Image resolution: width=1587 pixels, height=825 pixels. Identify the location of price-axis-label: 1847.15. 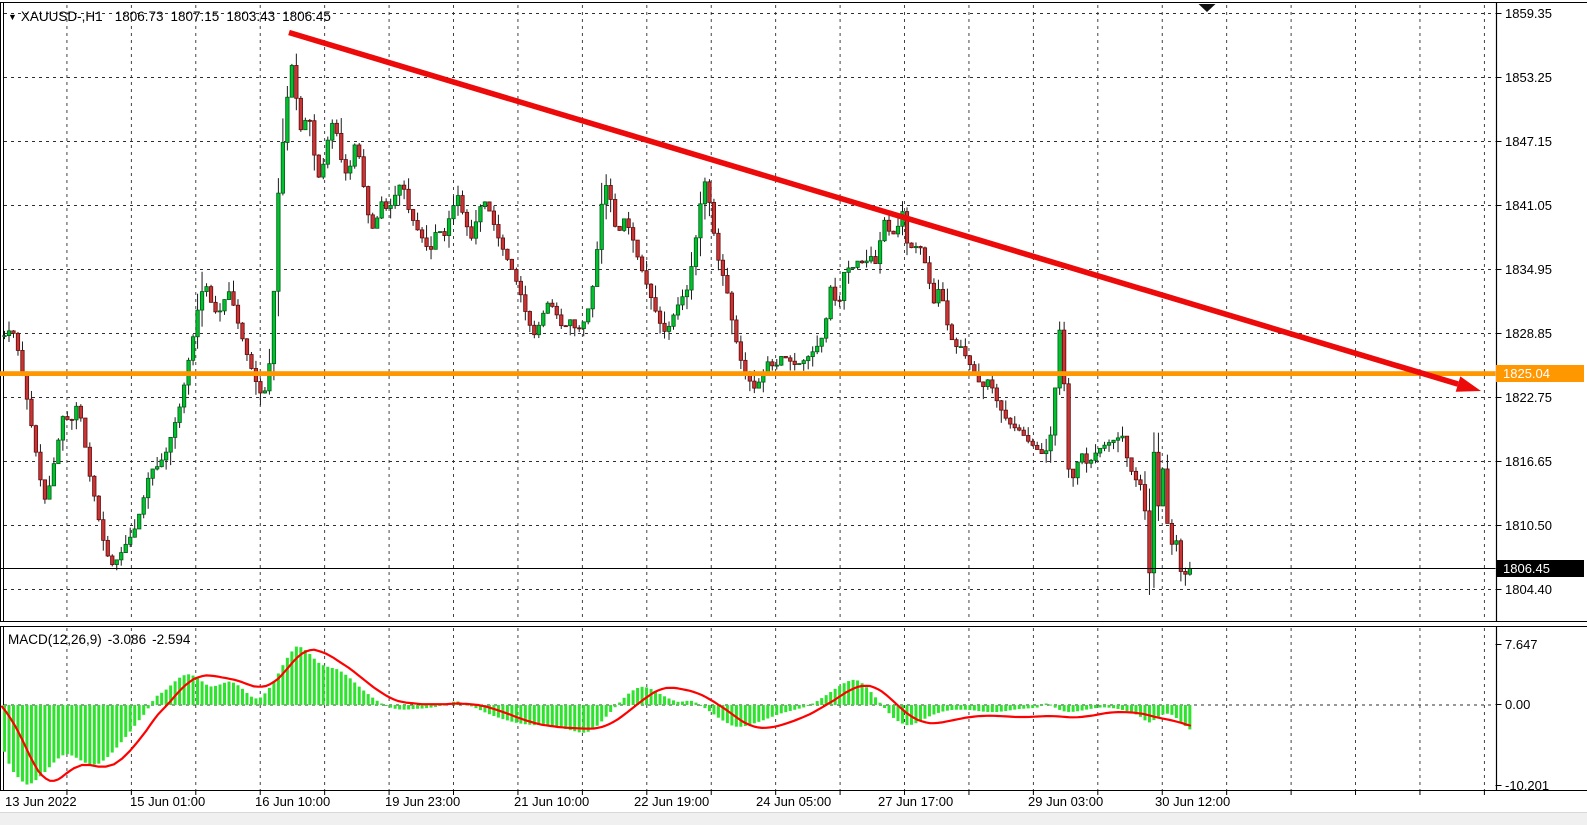
(1528, 141).